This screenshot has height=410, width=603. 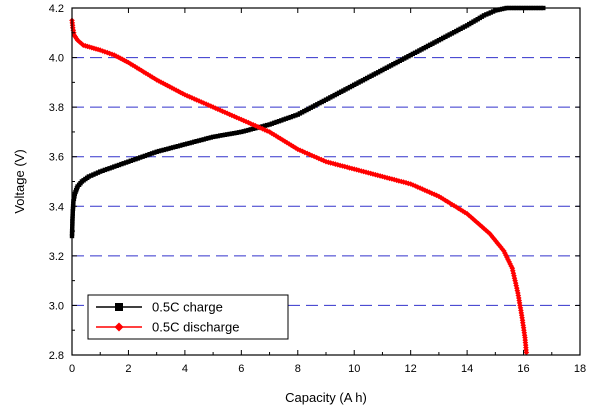 I want to click on legend-box, so click(x=188, y=317).